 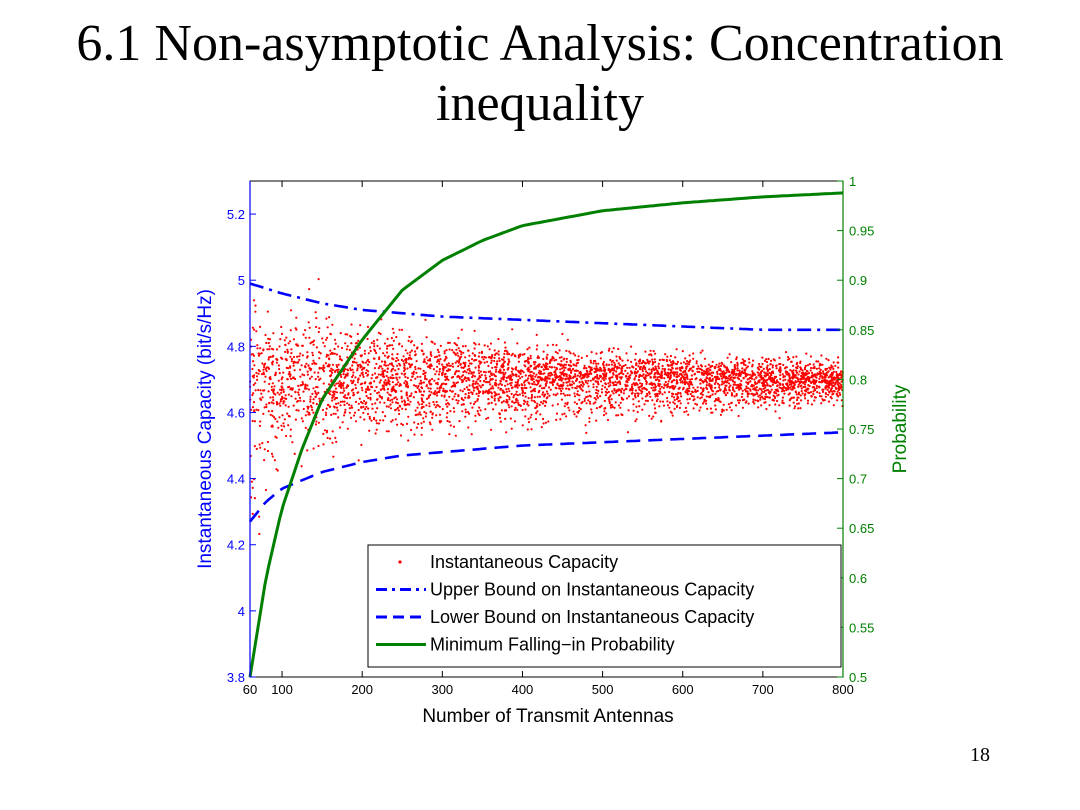 What do you see at coordinates (858, 677) in the screenshot?
I see `y2-tick-label: 0.5` at bounding box center [858, 677].